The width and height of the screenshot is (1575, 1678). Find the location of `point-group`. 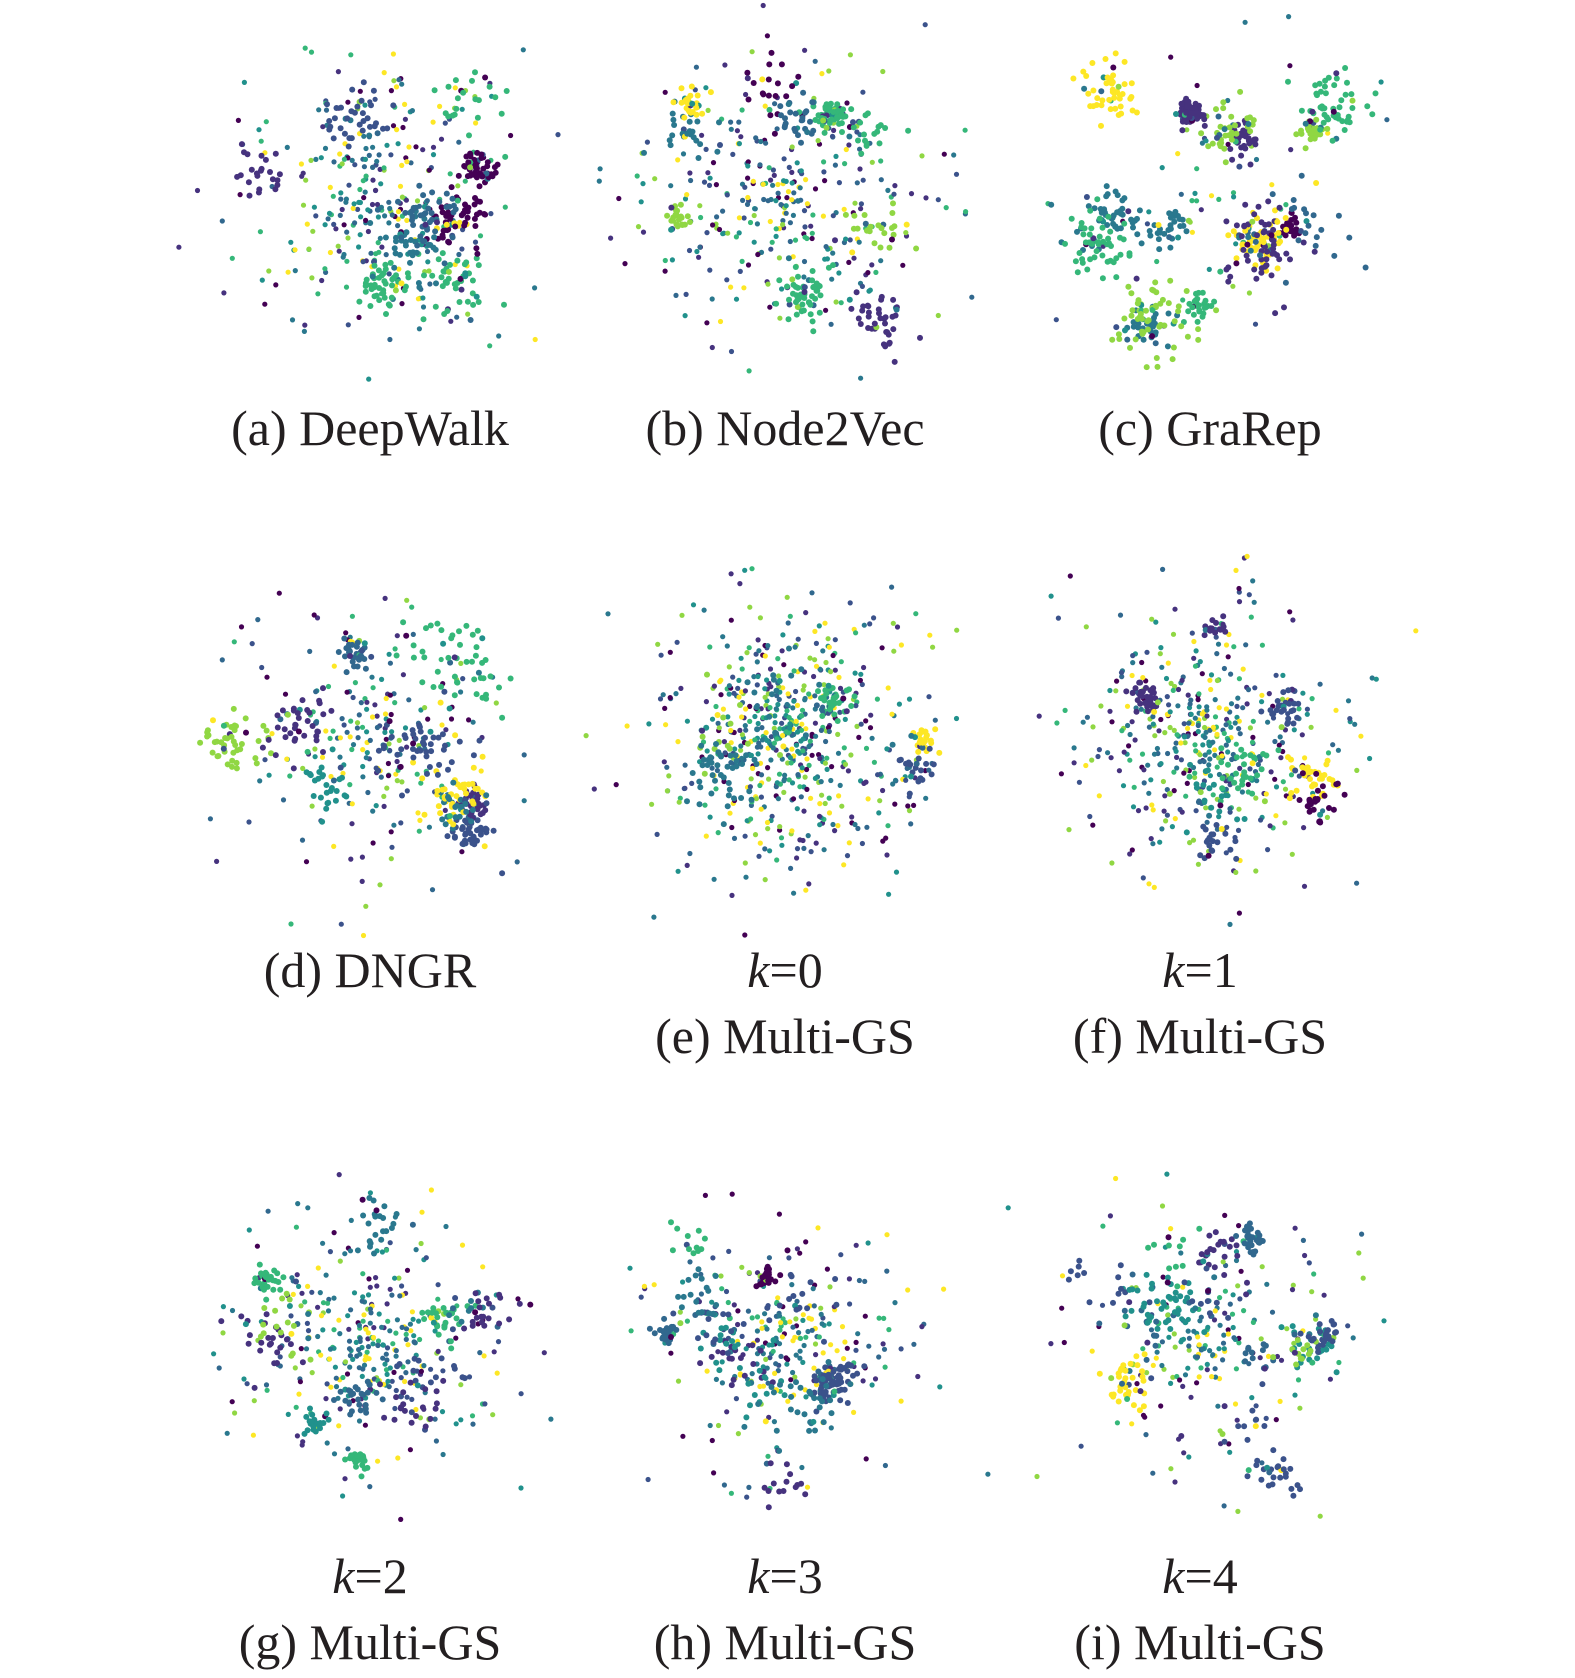

point-group is located at coordinates (368, 213).